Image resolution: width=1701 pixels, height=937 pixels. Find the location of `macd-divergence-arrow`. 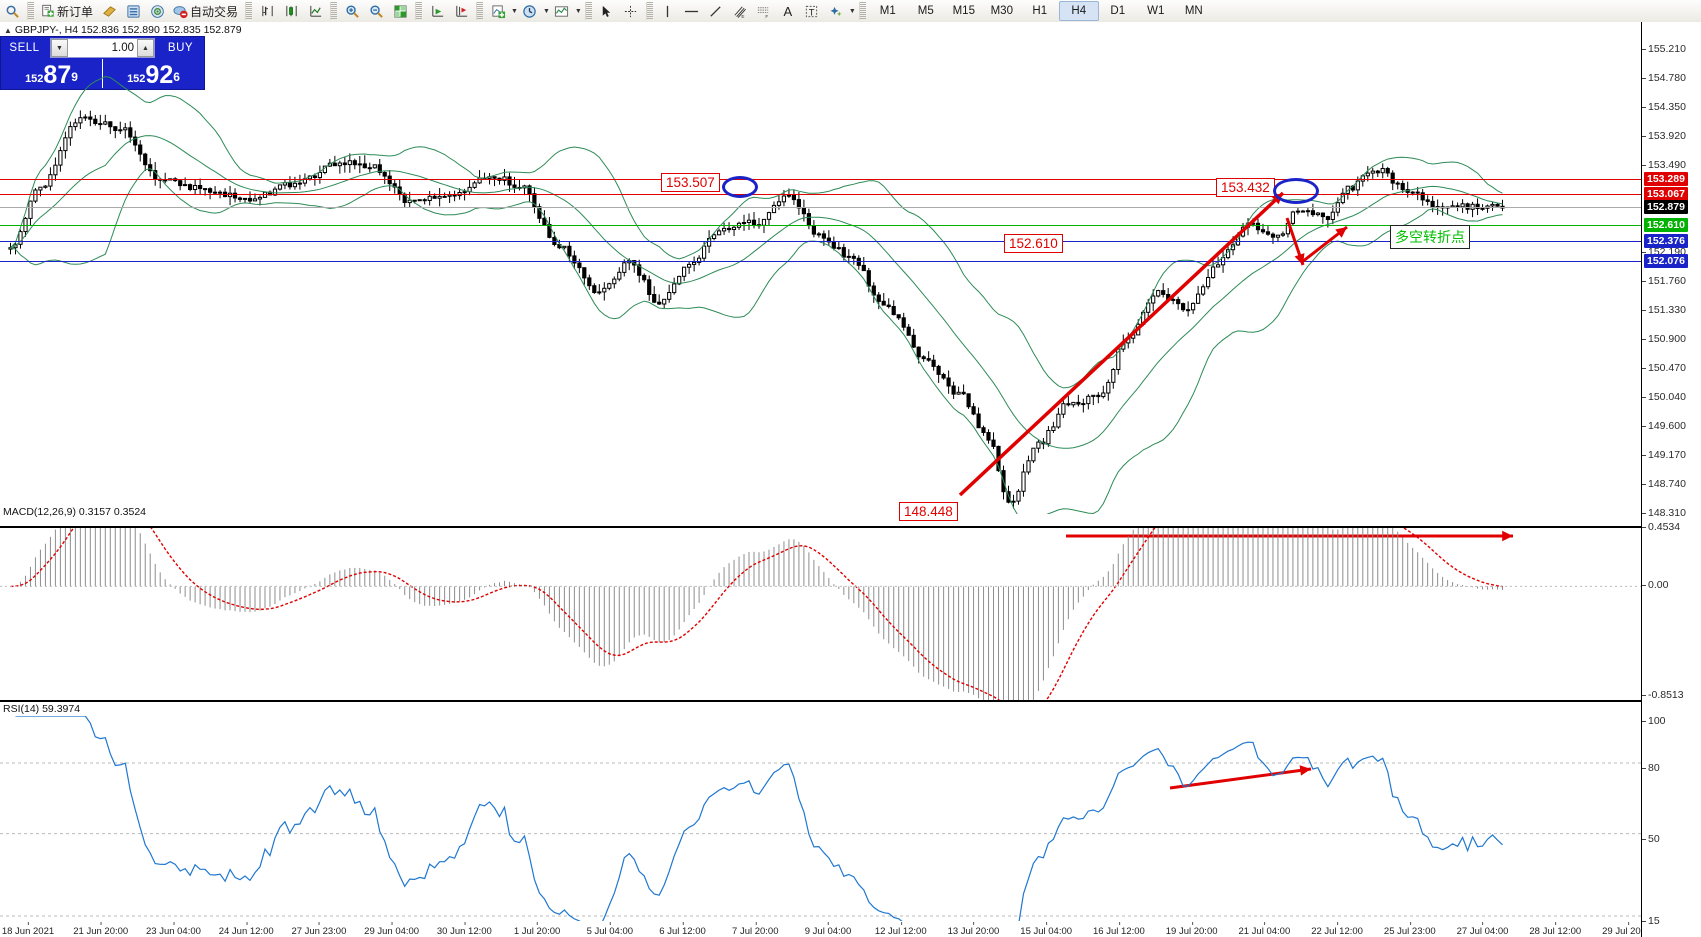

macd-divergence-arrow is located at coordinates (1289, 536).